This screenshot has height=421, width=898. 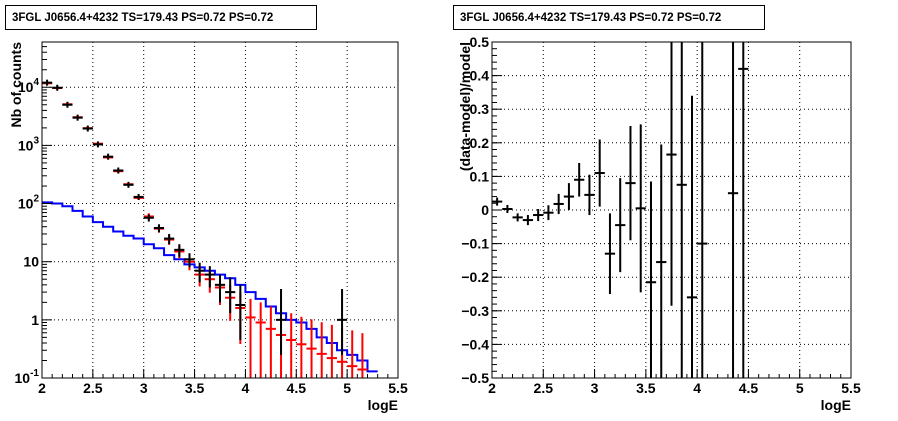 I want to click on left-y-tick-label: 10⁻¹, so click(x=27, y=377).